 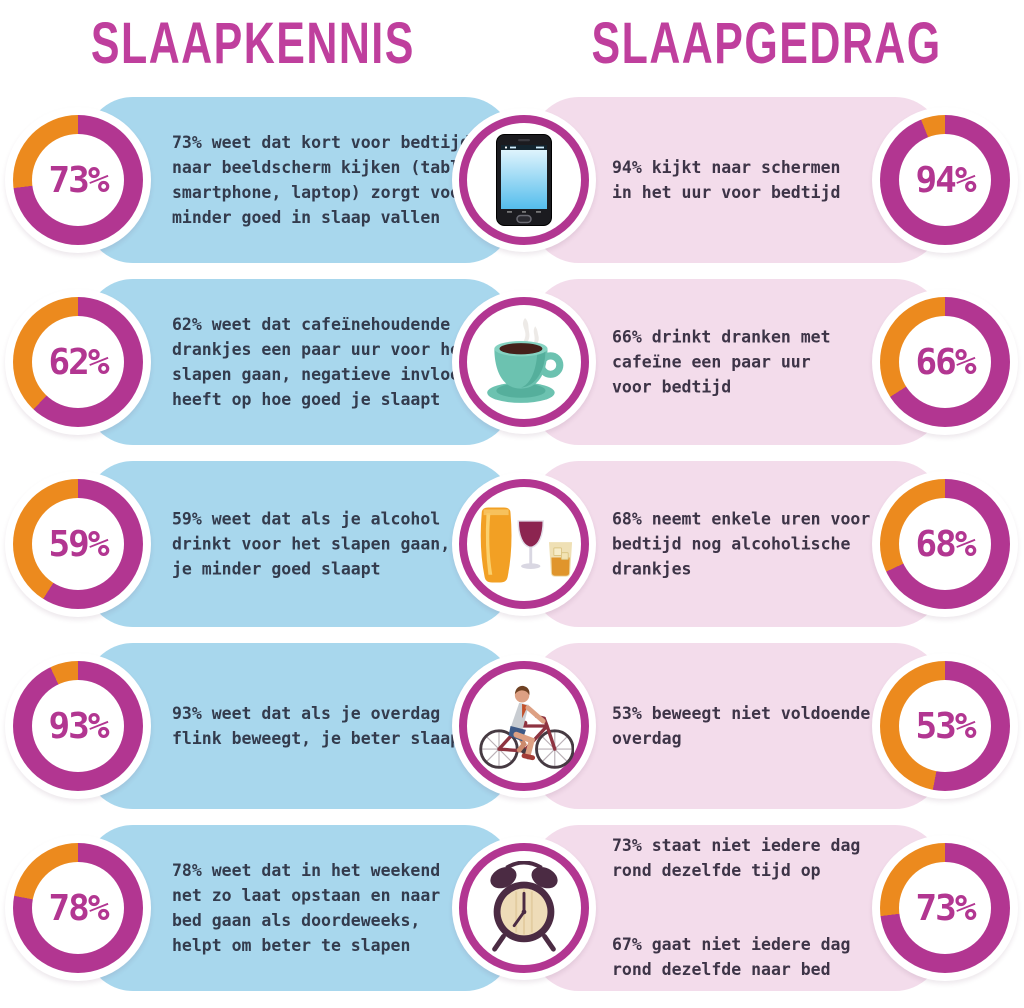 I want to click on donut-hole: 62%, so click(x=78, y=362).